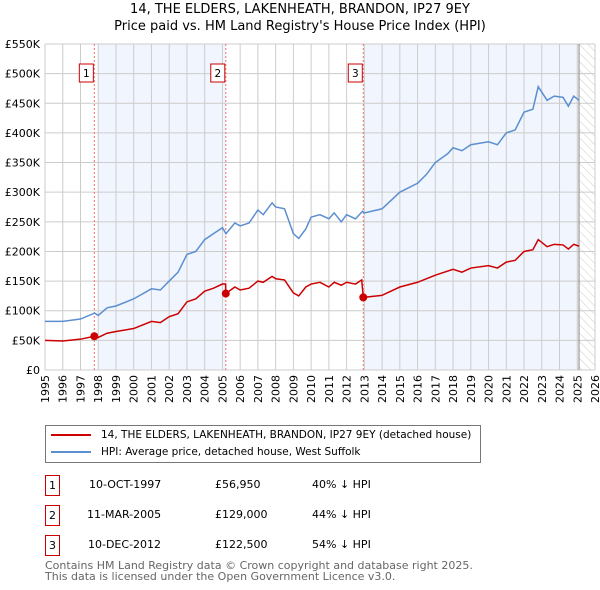 This screenshot has width=600, height=590. What do you see at coordinates (71, 435) in the screenshot?
I see `red-line-swatch` at bounding box center [71, 435].